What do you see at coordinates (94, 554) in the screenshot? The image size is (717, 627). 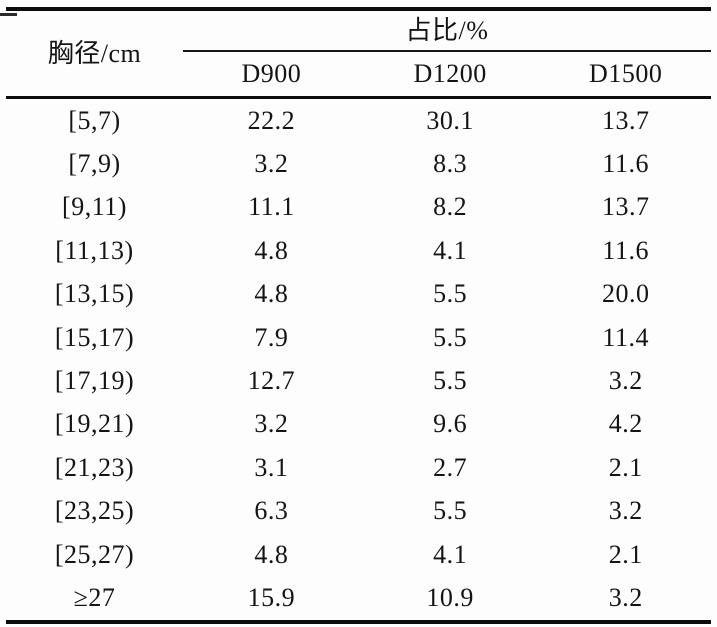 I see `dbh-range-cell: [25,27)` at bounding box center [94, 554].